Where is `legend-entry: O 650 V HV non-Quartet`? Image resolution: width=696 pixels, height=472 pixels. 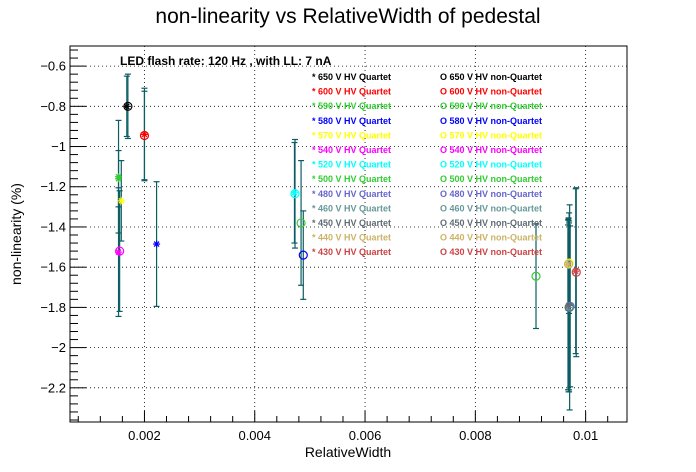
legend-entry: O 650 V HV non-Quartet is located at coordinates (491, 77).